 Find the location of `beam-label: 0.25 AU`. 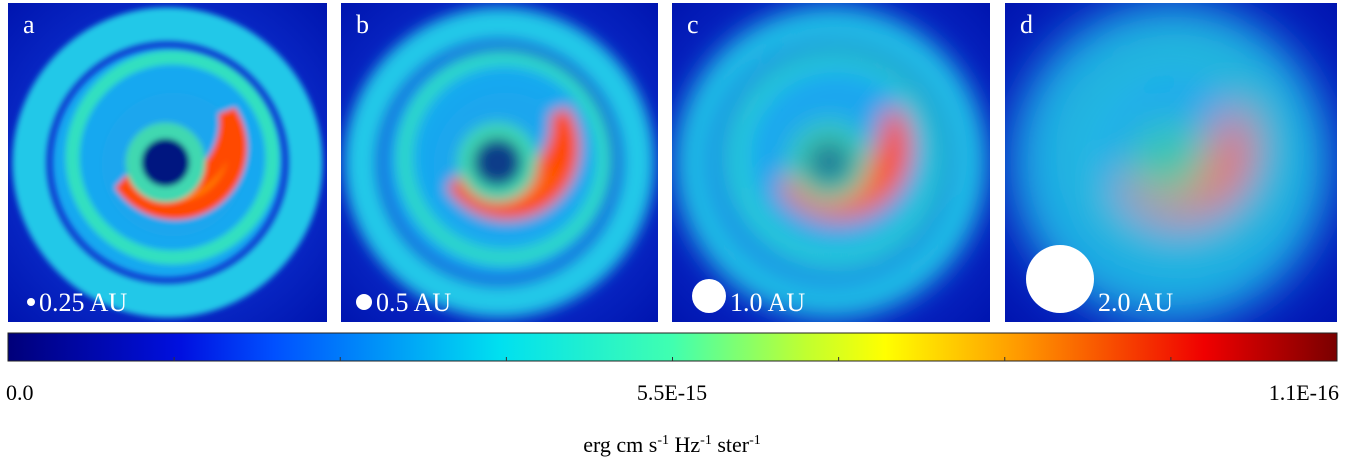

beam-label: 0.25 AU is located at coordinates (83, 302).